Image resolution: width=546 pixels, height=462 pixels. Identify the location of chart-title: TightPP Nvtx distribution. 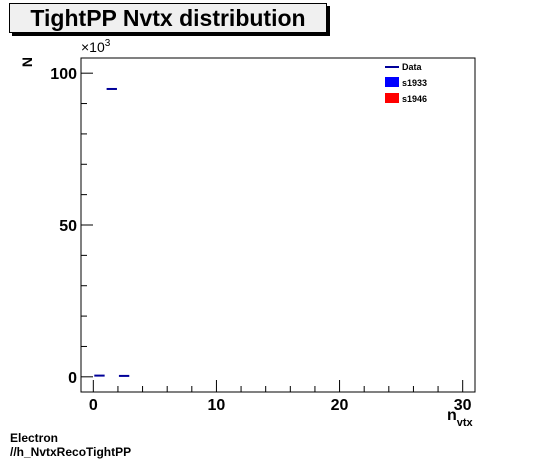
(168, 18).